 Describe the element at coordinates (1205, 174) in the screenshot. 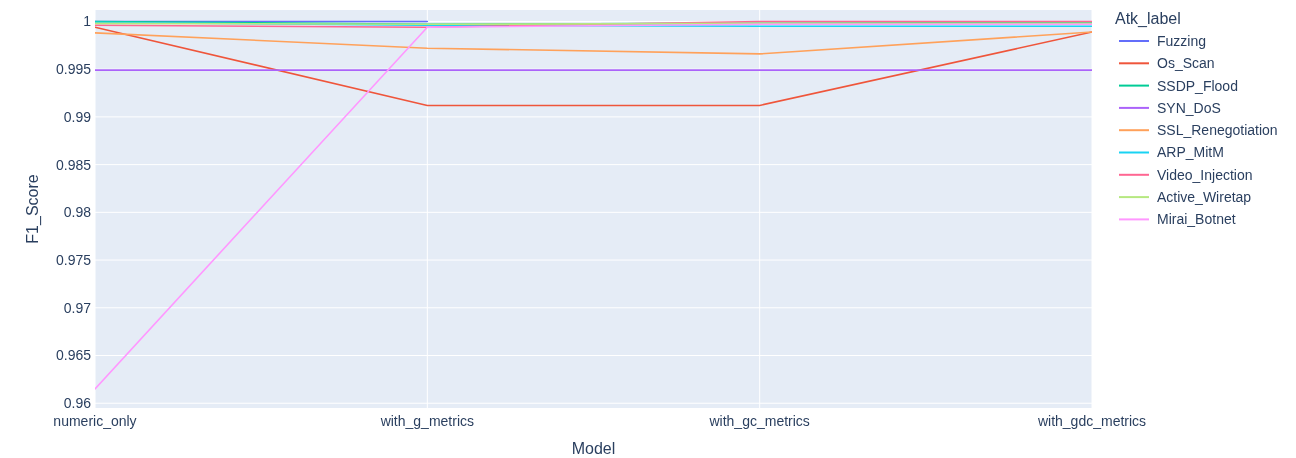

I see `legend-label: Video_Injection` at that location.